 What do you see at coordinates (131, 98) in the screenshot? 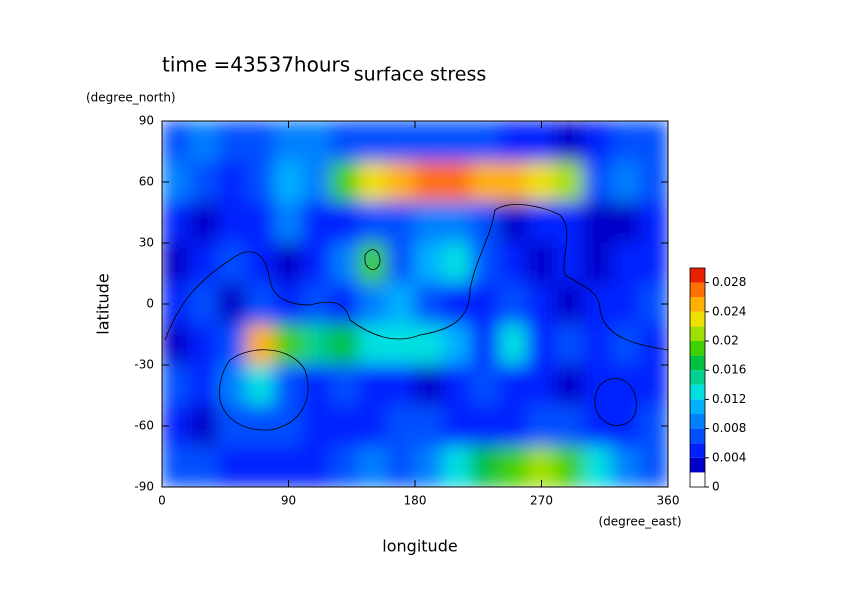
I see `y-unit: (degree_north)` at bounding box center [131, 98].